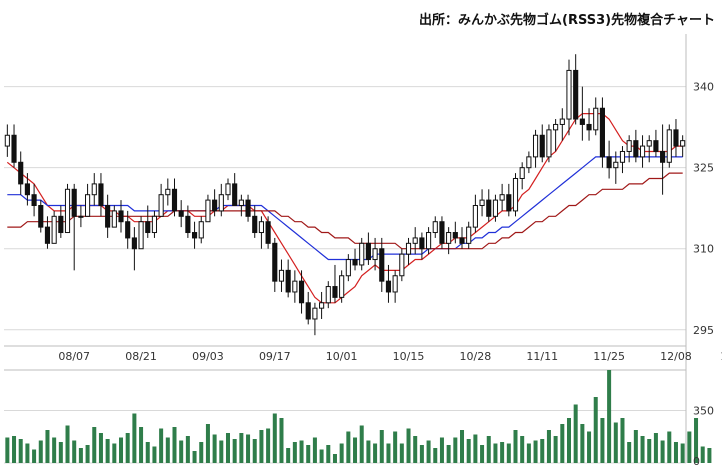 The height and width of the screenshot is (467, 722). Describe the element at coordinates (703, 249) in the screenshot. I see `price-tick-label: 310` at that location.